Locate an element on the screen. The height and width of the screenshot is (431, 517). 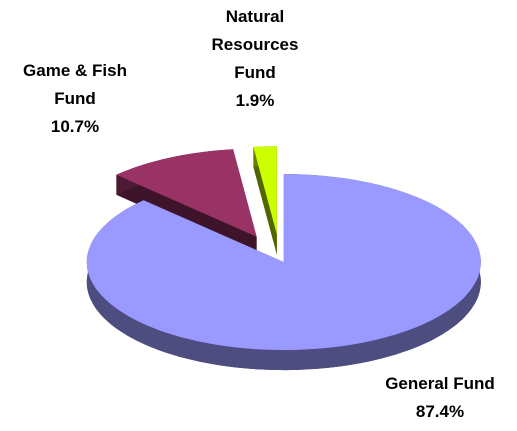
category-label: Natural Resources Fund is located at coordinates (255, 44).